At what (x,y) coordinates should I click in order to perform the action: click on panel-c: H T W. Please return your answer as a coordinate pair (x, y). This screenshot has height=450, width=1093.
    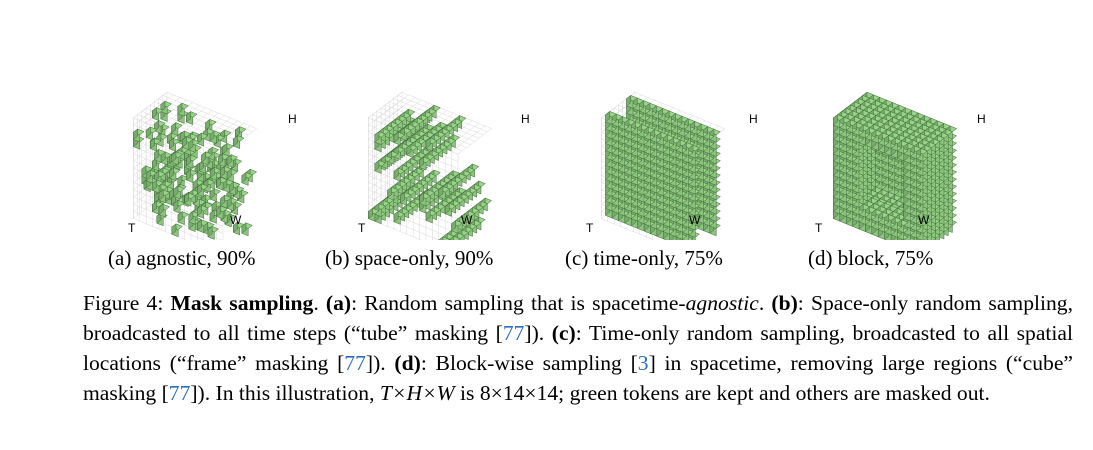
    Looking at the image, I should click on (673, 150).